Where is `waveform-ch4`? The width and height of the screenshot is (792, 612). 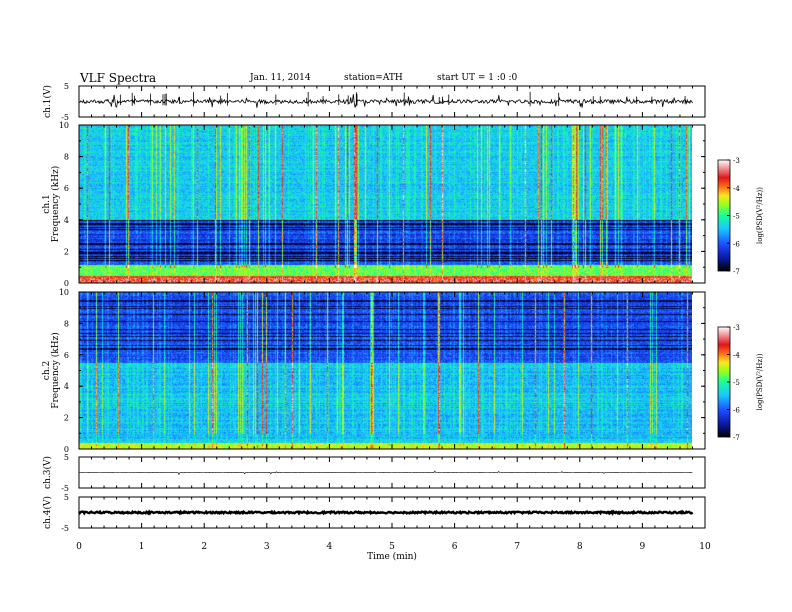 waveform-ch4 is located at coordinates (386, 512).